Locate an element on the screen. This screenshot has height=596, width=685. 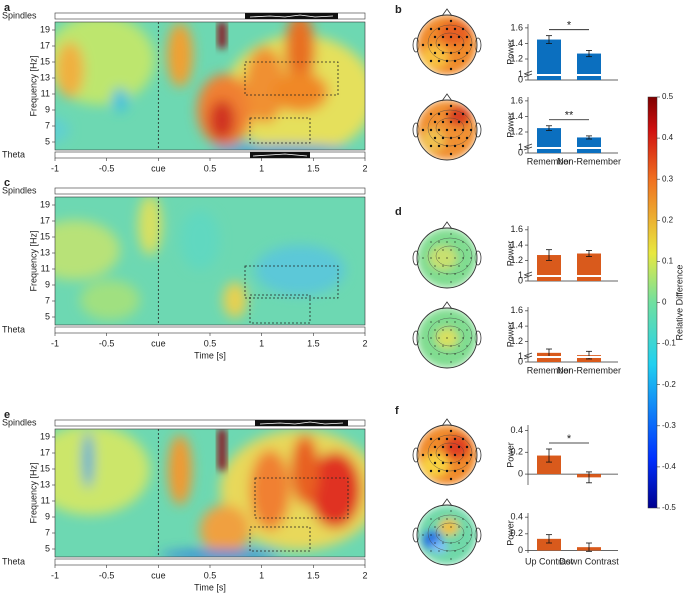
y-tick-label: 1.2 is located at coordinates (516, 58).